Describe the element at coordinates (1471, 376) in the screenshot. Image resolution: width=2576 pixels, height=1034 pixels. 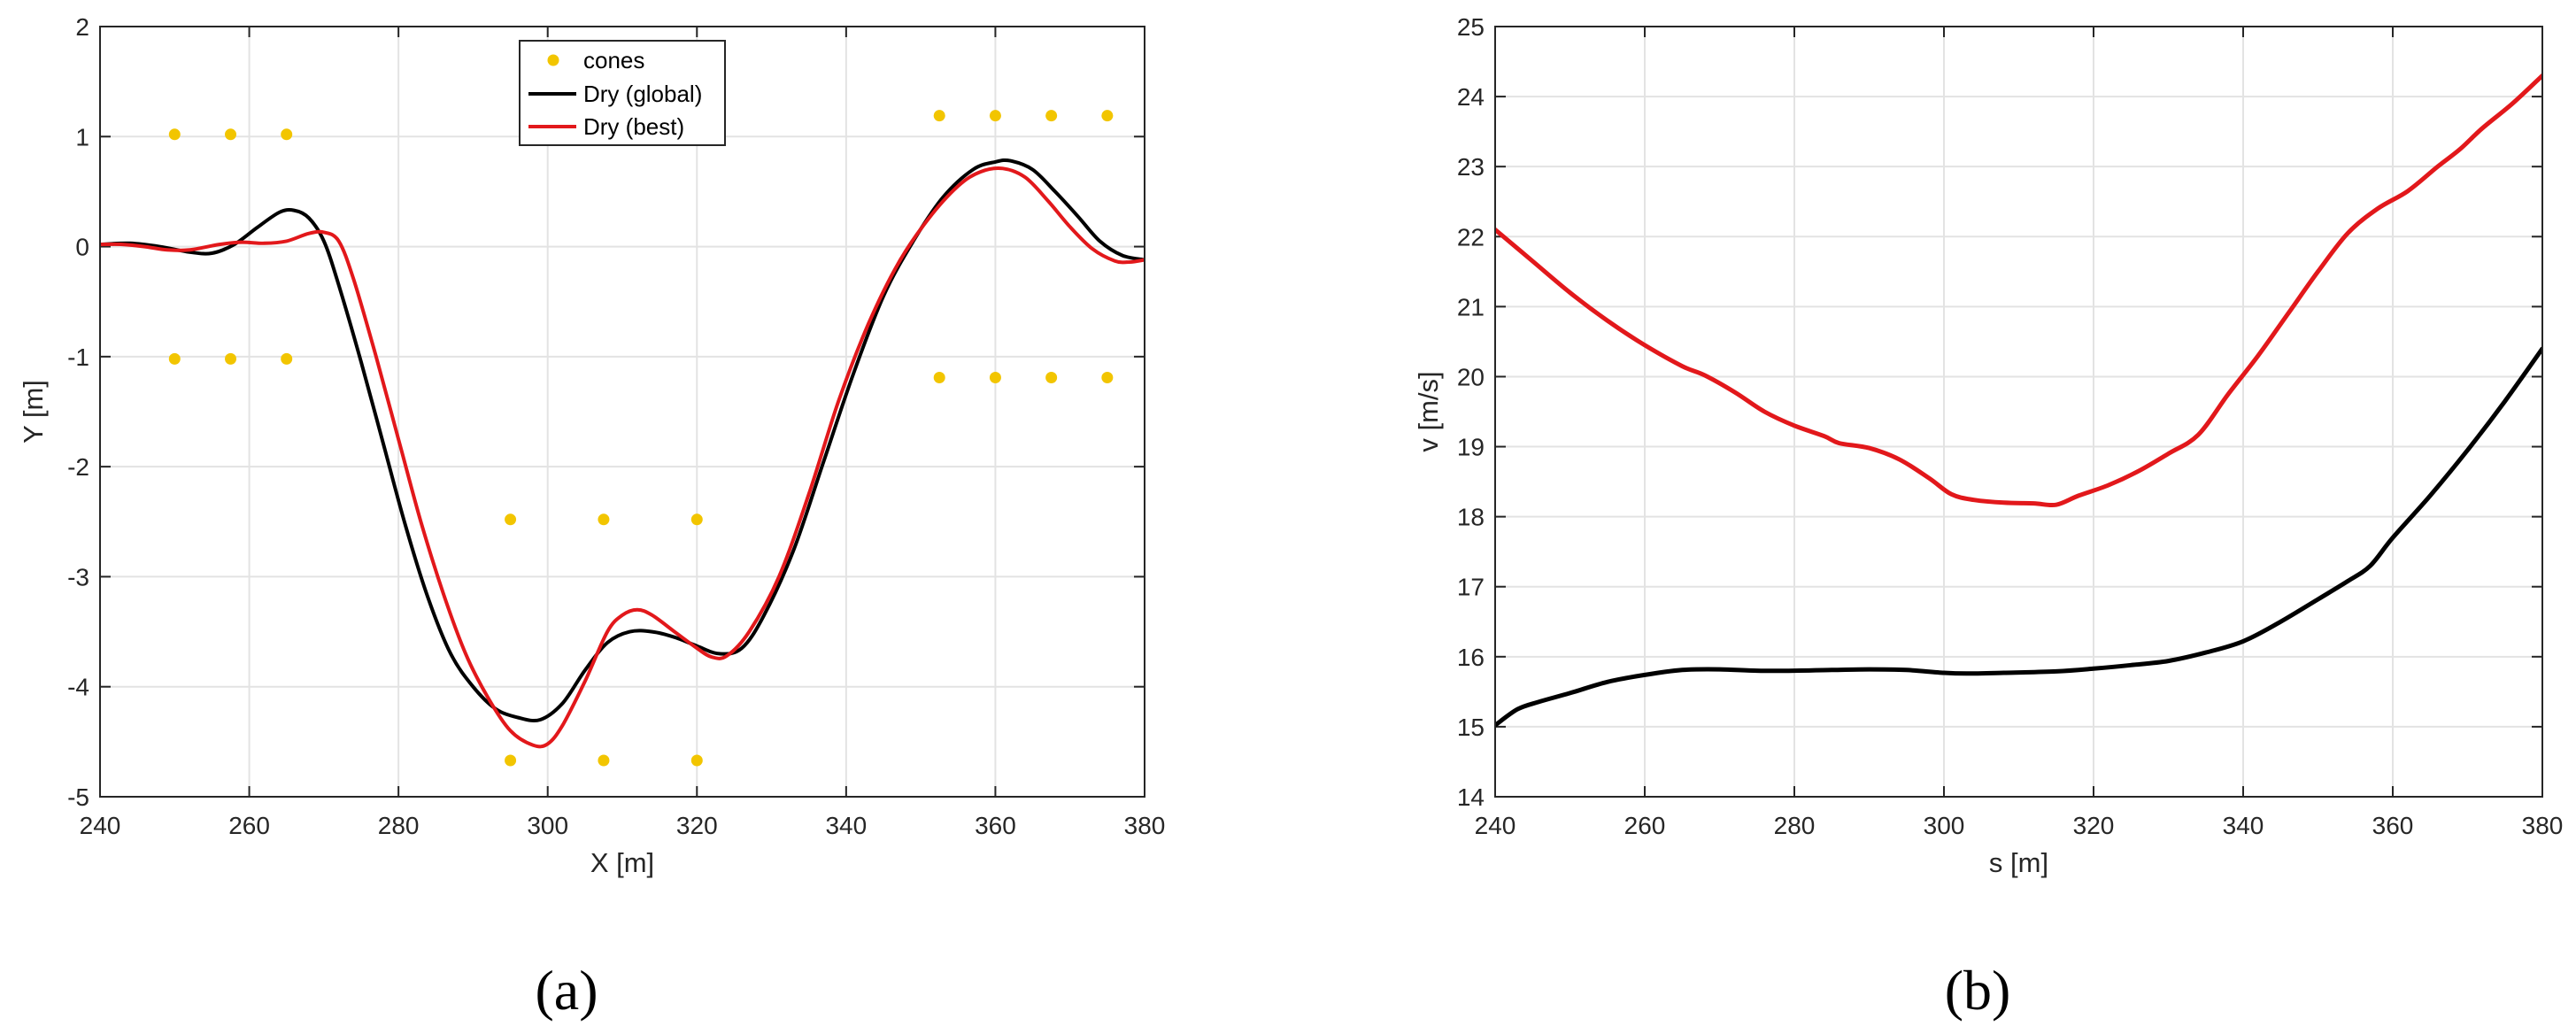
I see `y-tick-label: 20` at that location.